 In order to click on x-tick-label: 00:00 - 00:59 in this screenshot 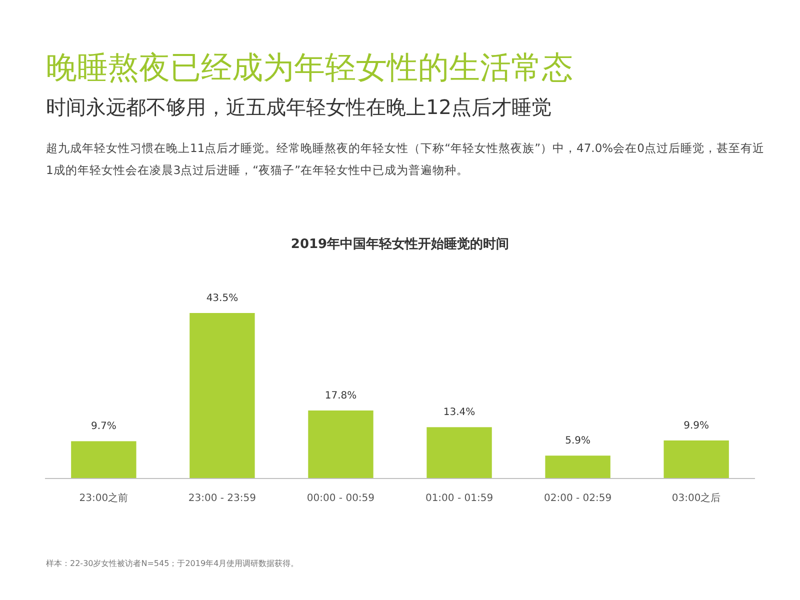, I will do `click(340, 498)`.